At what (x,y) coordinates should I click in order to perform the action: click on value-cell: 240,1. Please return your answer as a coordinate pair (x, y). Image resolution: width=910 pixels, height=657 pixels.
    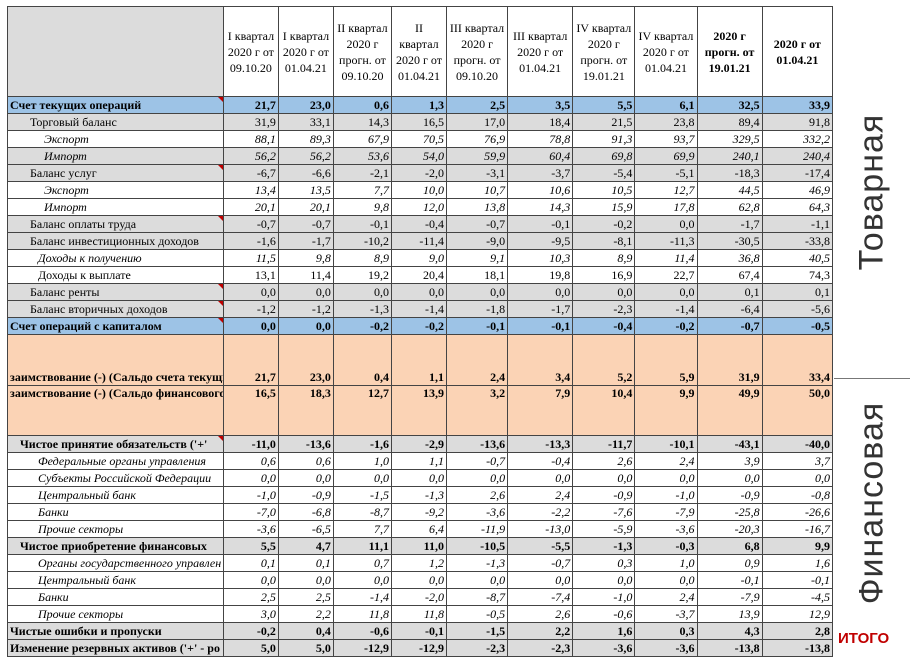
    Looking at the image, I should click on (729, 156).